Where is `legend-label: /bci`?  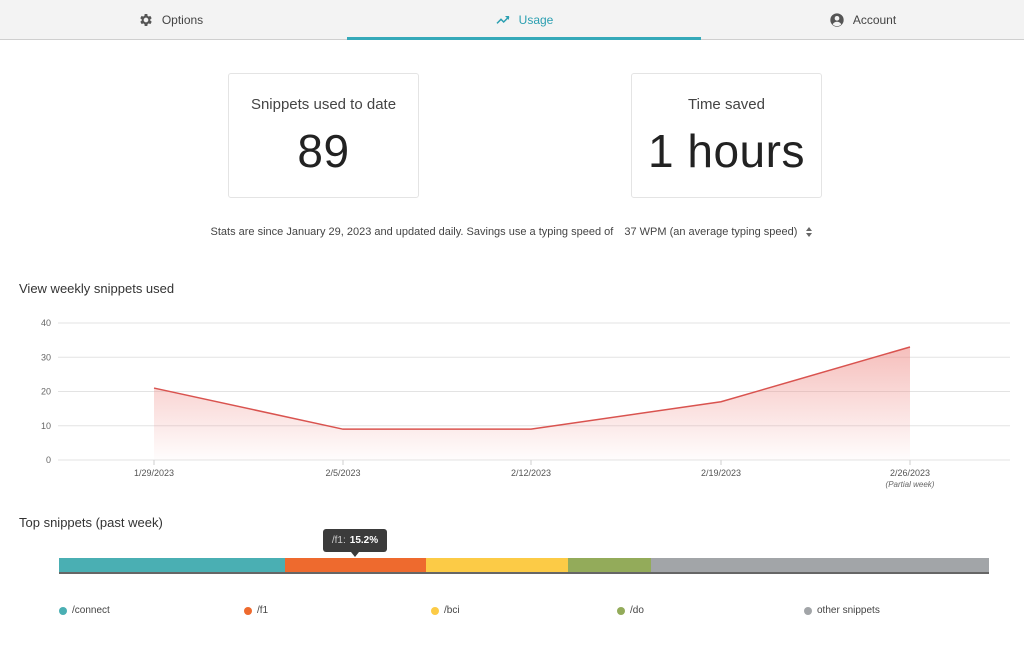 legend-label: /bci is located at coordinates (452, 610).